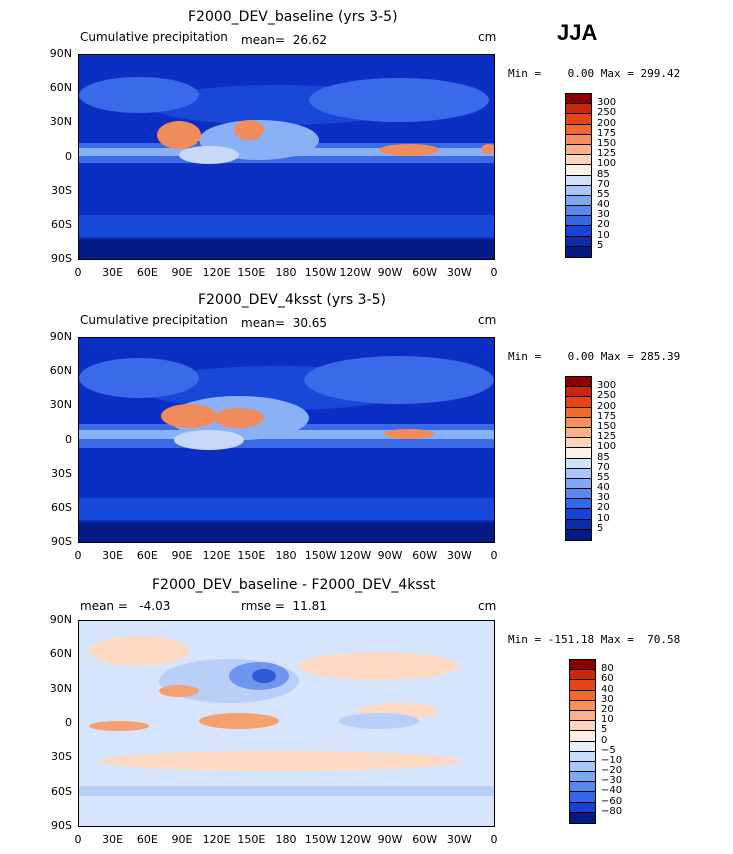 The image size is (733, 854). I want to click on panel-rmse: rmse = 11.81, so click(284, 606).